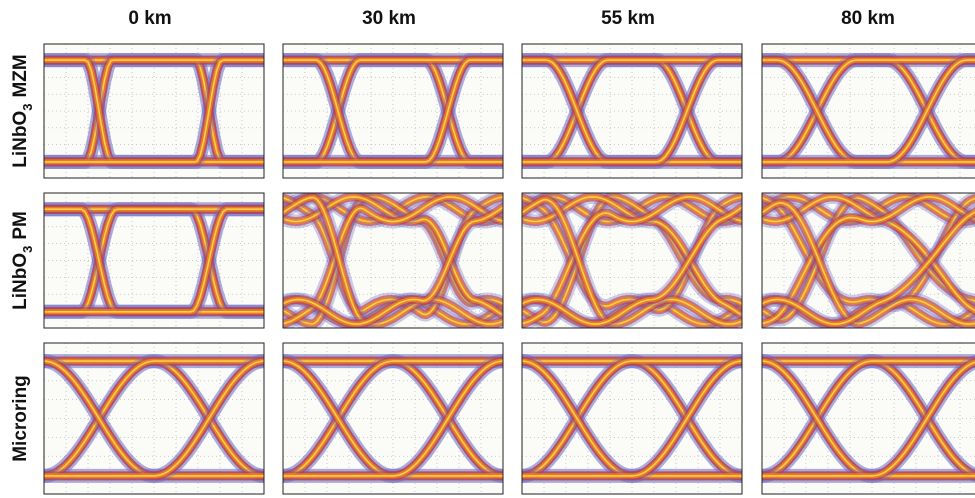 This screenshot has height=498, width=975. I want to click on row-label-main: Microring, so click(20, 418).